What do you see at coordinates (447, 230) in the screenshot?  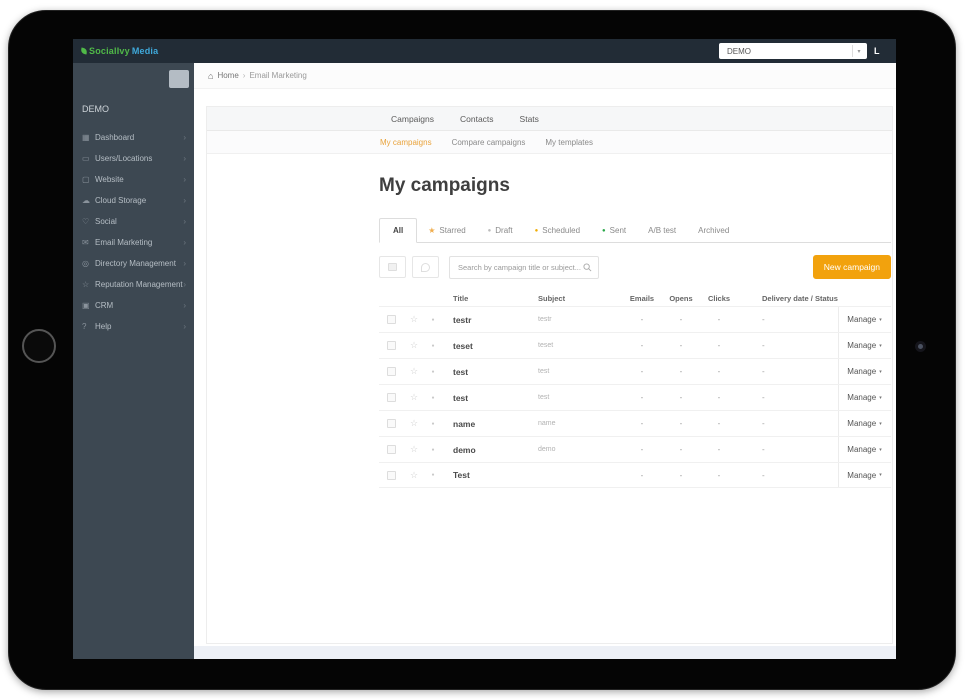 I see `filter-starred: ★ Starred` at bounding box center [447, 230].